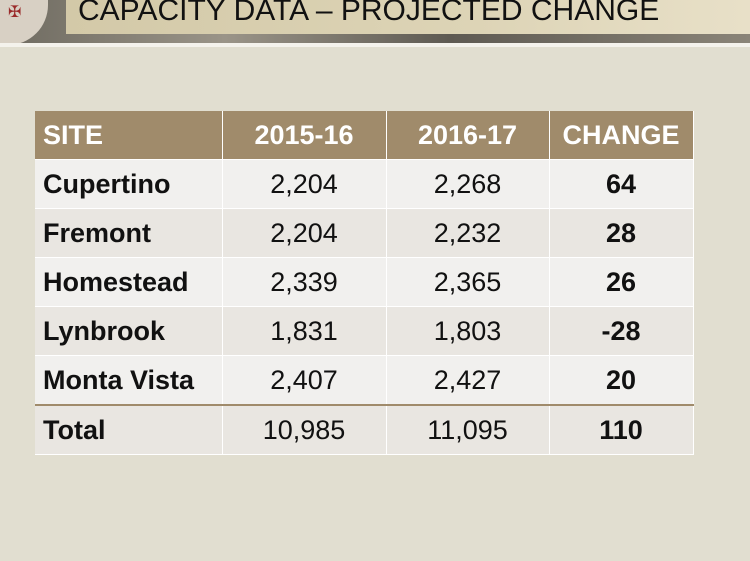 Image resolution: width=750 pixels, height=561 pixels. What do you see at coordinates (15, 12) in the screenshot?
I see `seal-icon: ✠` at bounding box center [15, 12].